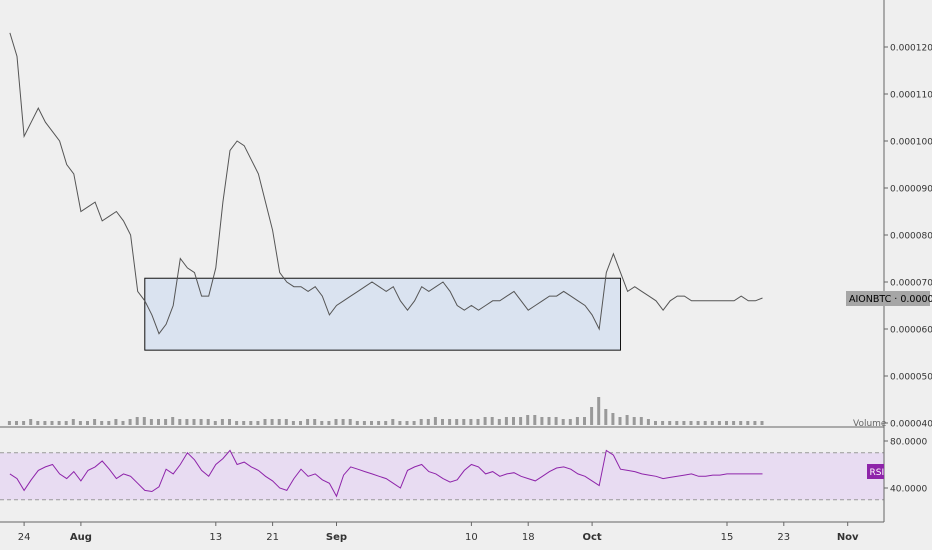 This screenshot has height=550, width=932. What do you see at coordinates (727, 537) in the screenshot?
I see `time-tick-label: 15` at bounding box center [727, 537].